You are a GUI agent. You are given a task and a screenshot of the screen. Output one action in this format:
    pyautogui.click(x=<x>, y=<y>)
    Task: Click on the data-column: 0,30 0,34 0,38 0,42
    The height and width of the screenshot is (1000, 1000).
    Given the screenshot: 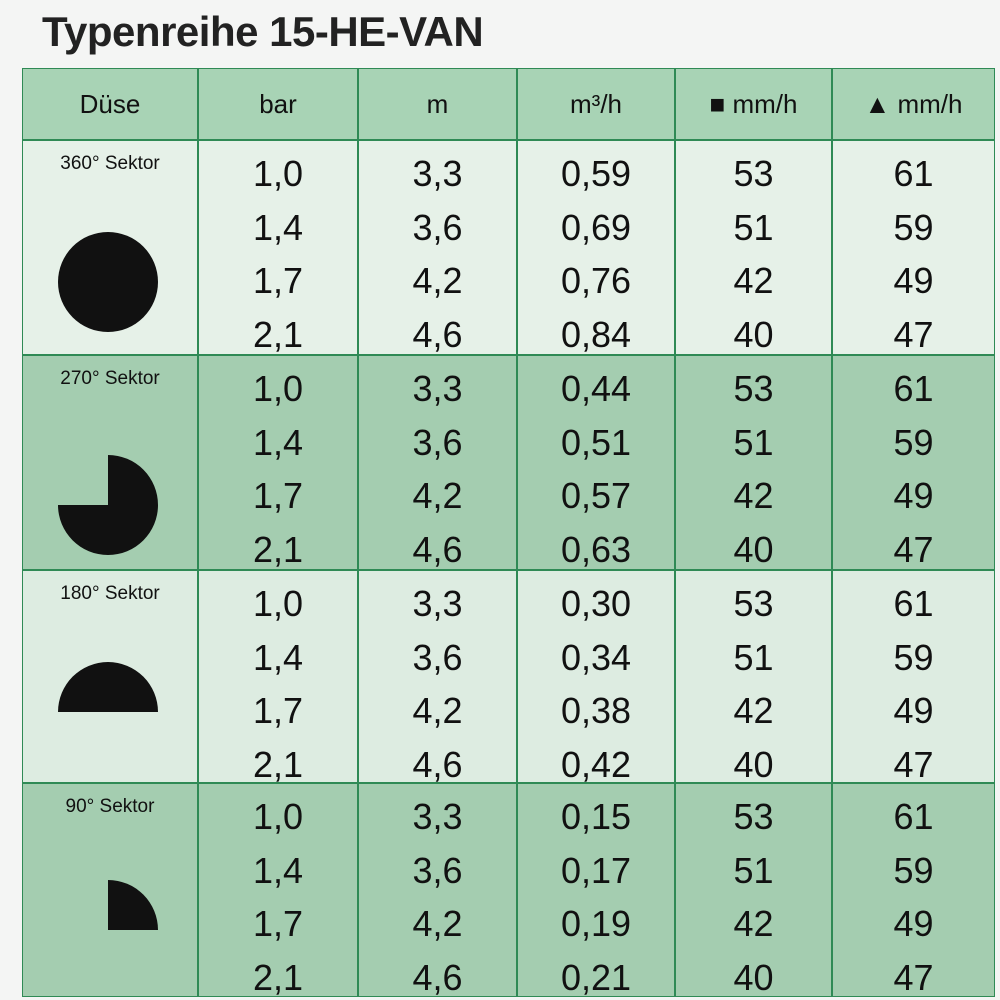 What is the action you would take?
    pyautogui.click(x=596, y=677)
    